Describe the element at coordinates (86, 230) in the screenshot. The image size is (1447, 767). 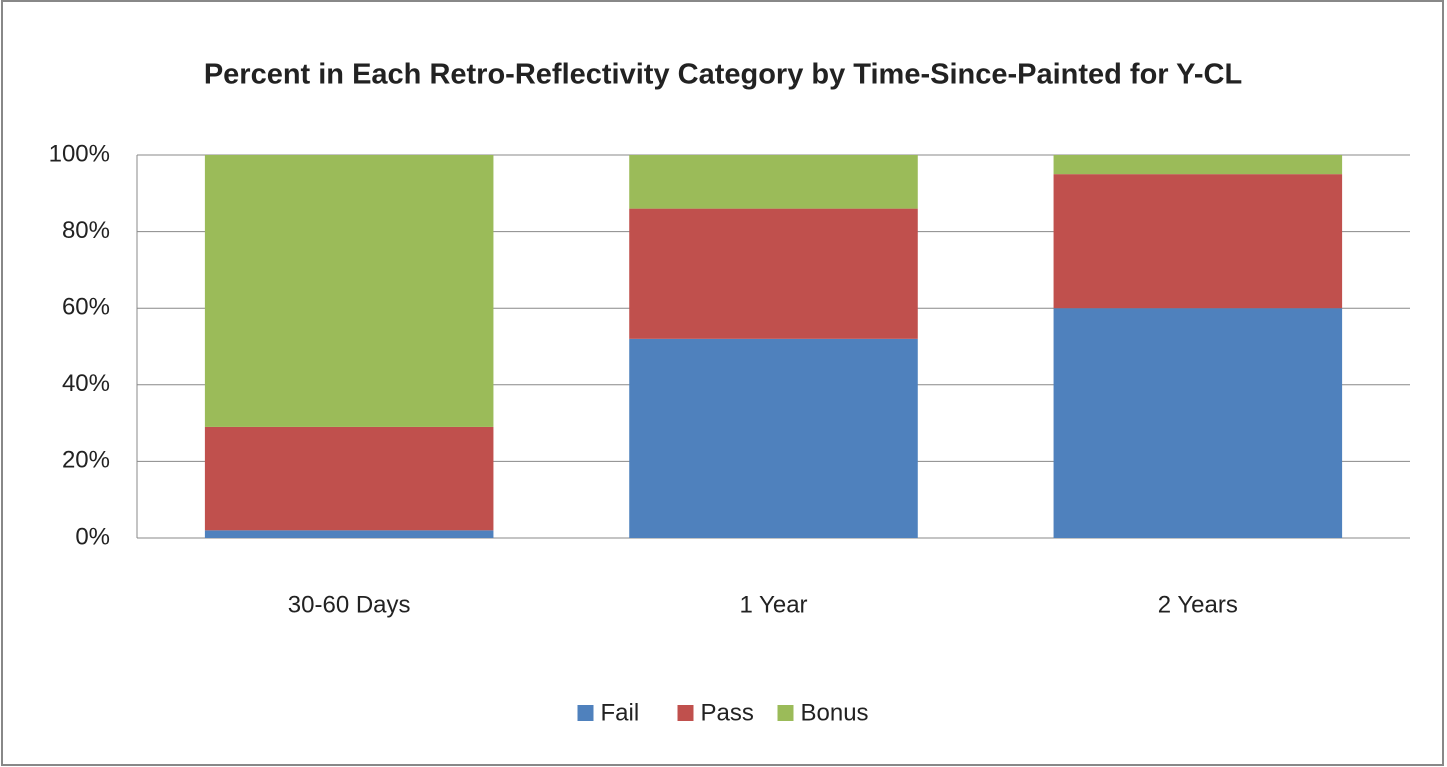
I see `y-tick-label: 80%` at that location.